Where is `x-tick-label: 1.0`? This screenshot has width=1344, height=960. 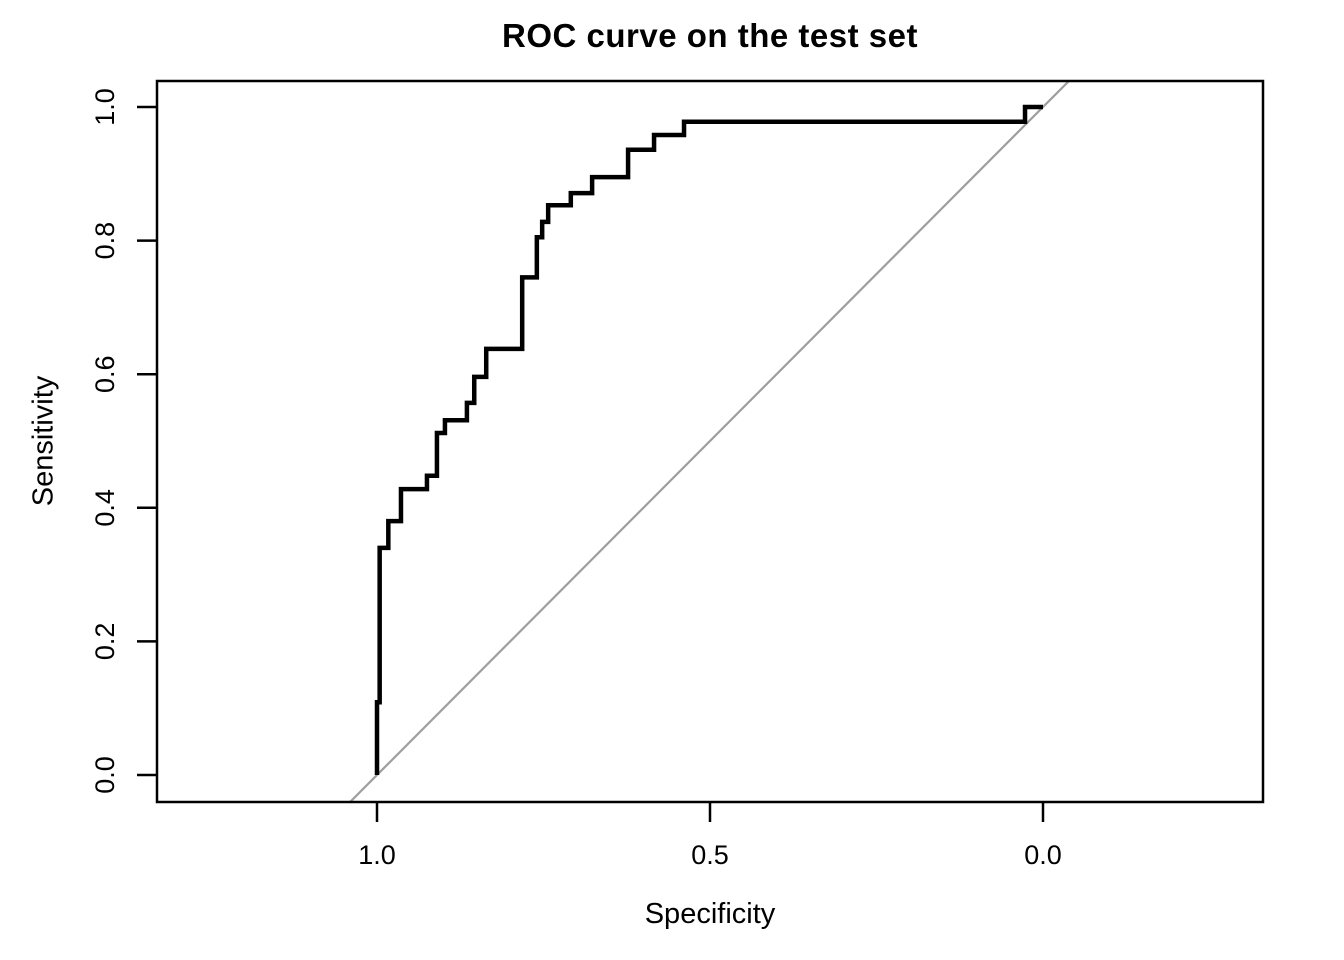
x-tick-label: 1.0 is located at coordinates (377, 855).